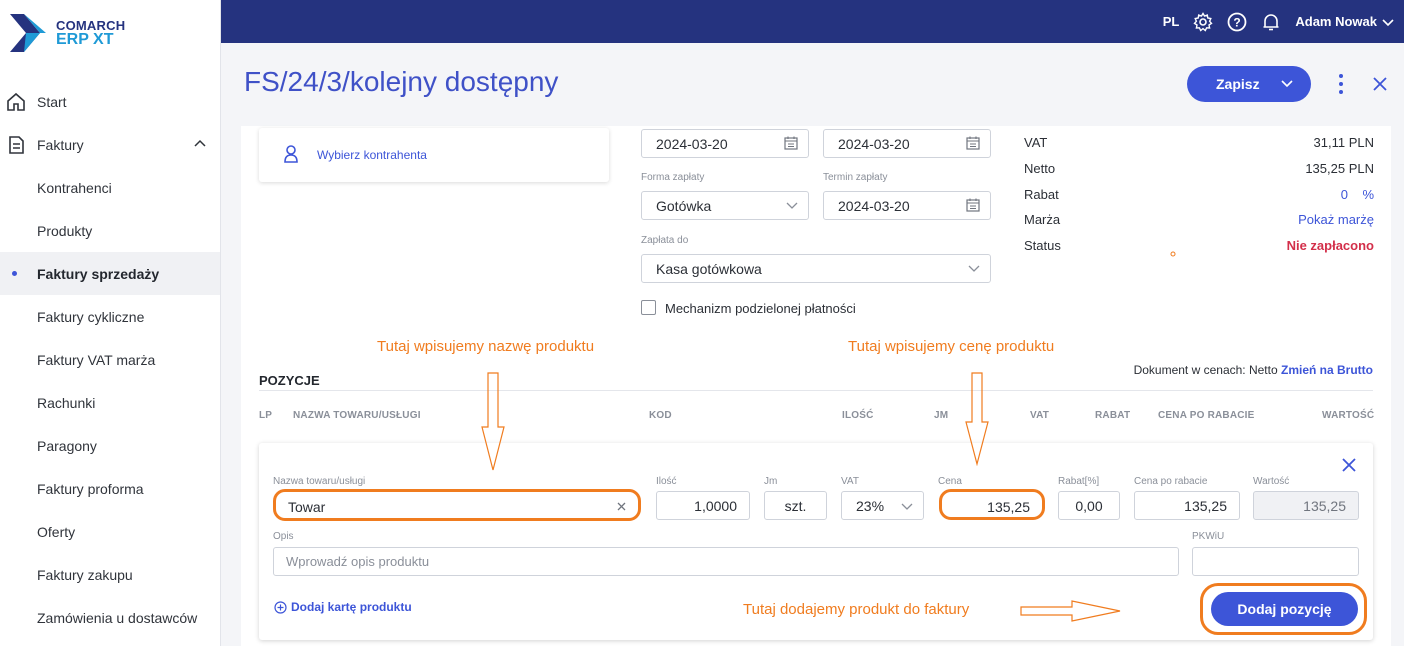  I want to click on payment-to-select: Kasa gotówkowa, so click(816, 268).